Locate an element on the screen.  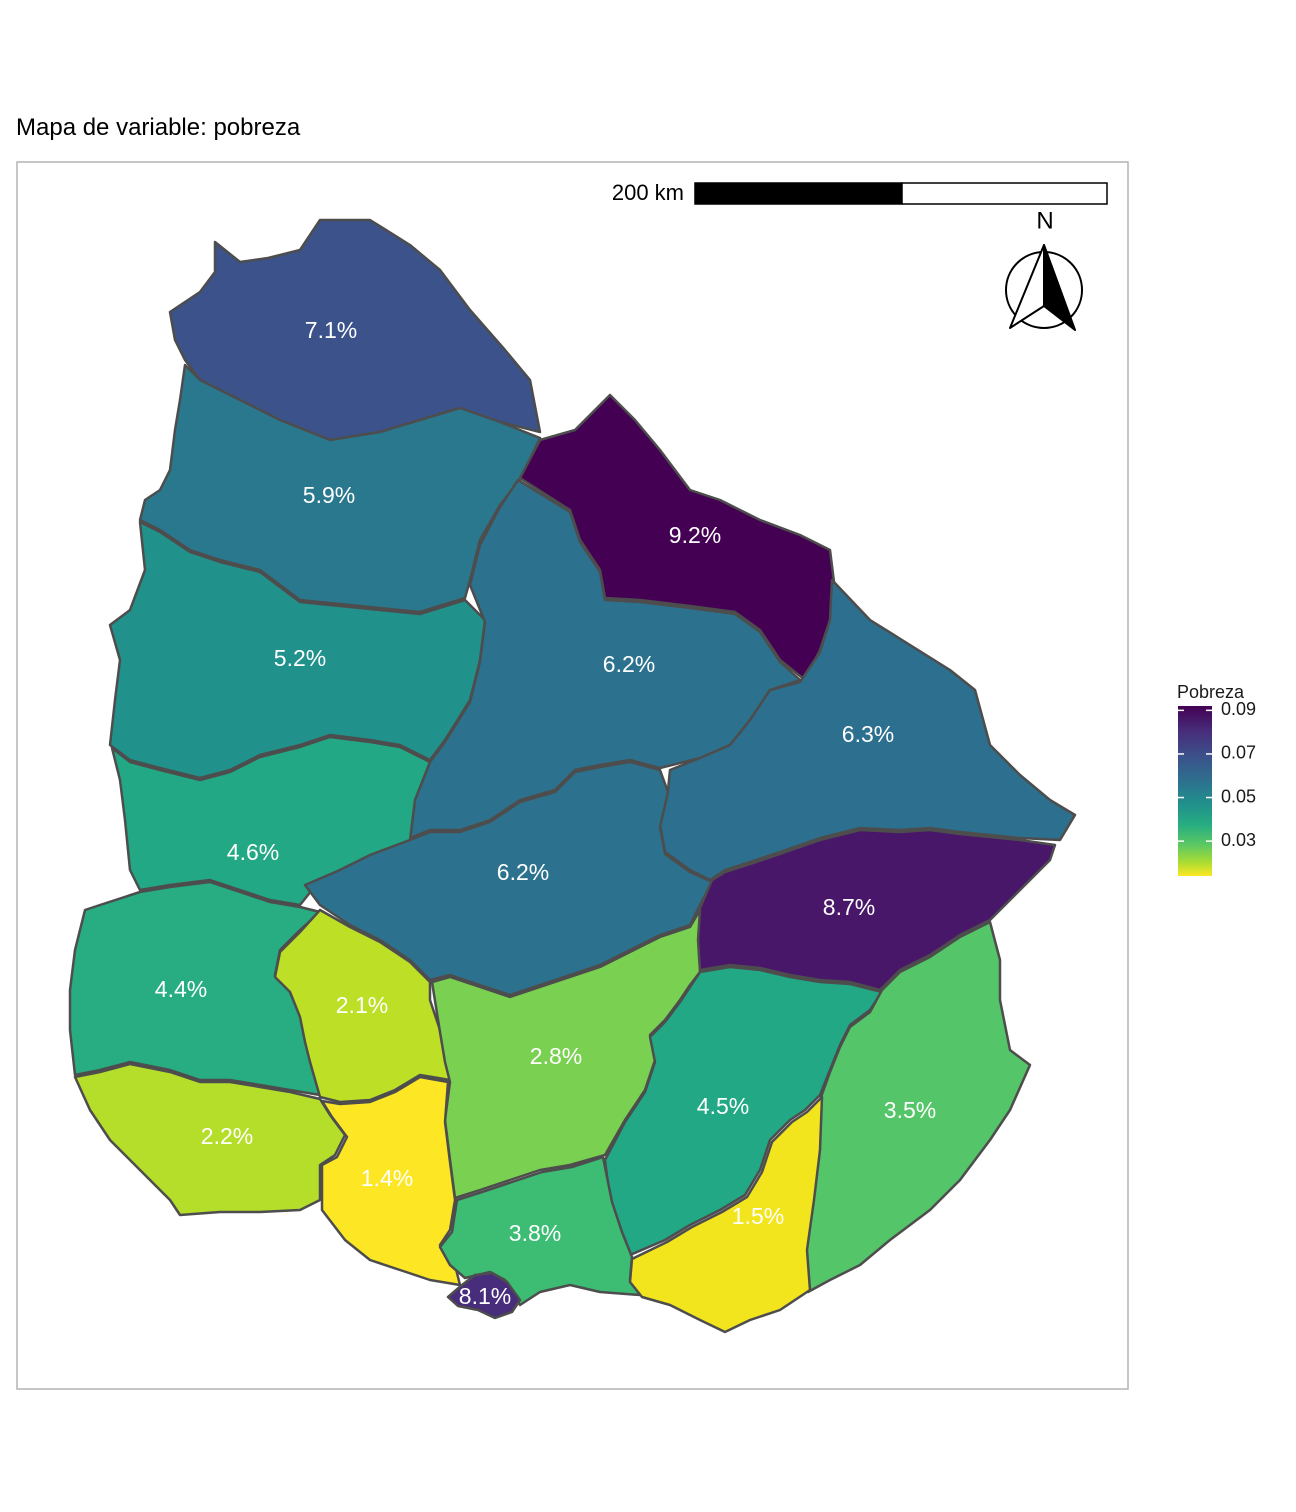
department-rocha is located at coordinates (917, 1107).